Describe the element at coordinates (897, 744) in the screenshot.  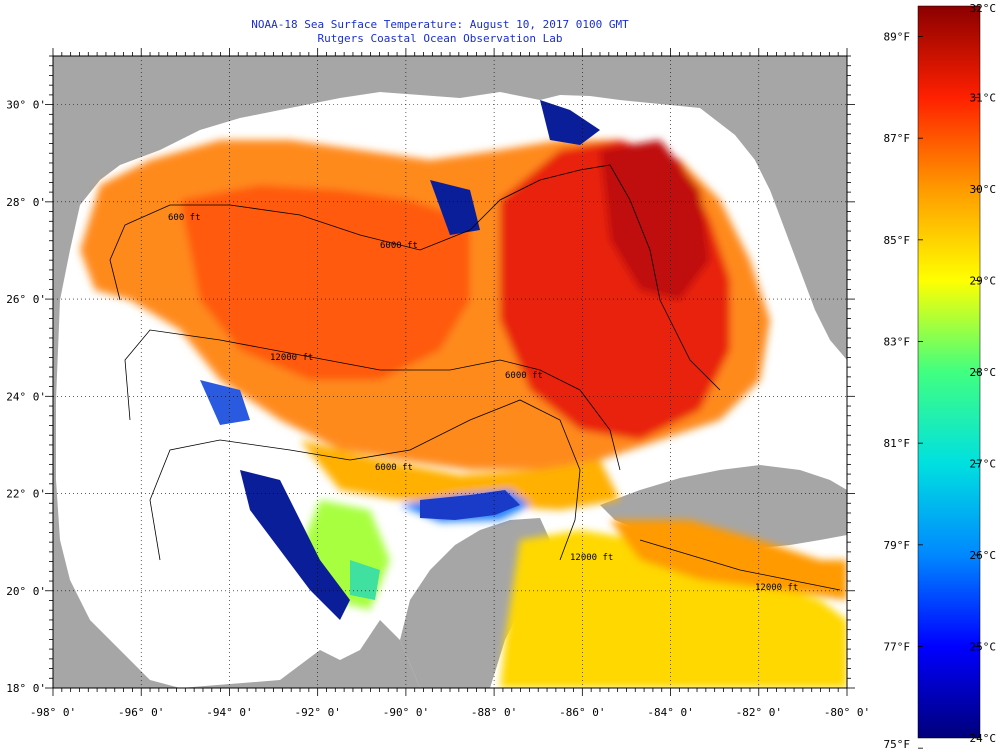
I see `fahrenheit-label: 75°F` at that location.